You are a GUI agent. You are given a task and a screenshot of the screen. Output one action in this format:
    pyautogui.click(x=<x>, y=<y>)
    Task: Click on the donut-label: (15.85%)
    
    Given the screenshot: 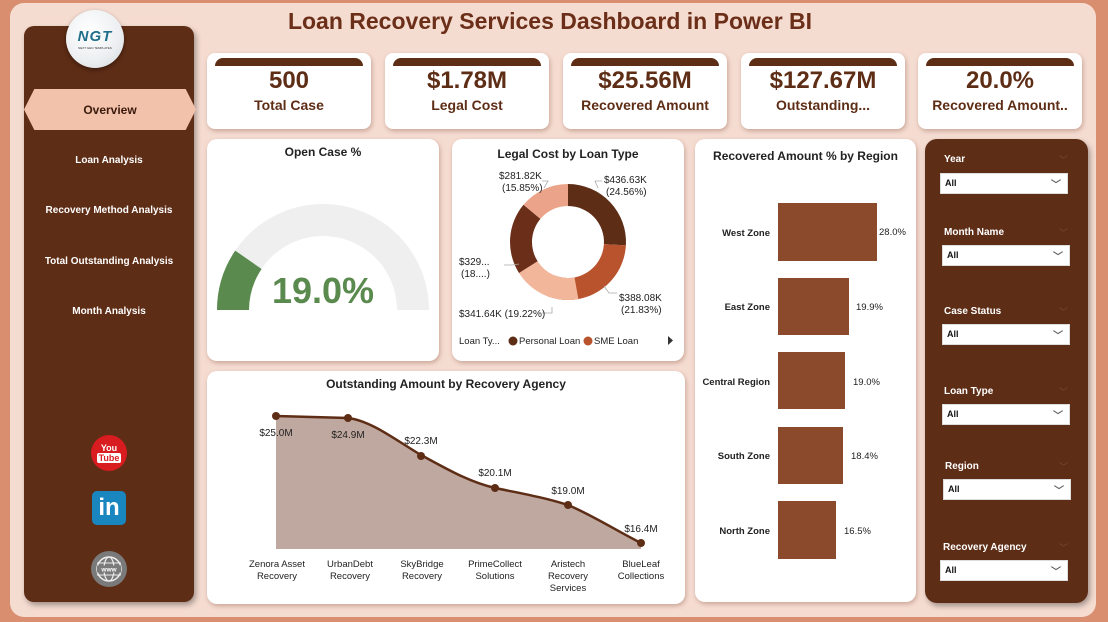 What is the action you would take?
    pyautogui.click(x=522, y=188)
    